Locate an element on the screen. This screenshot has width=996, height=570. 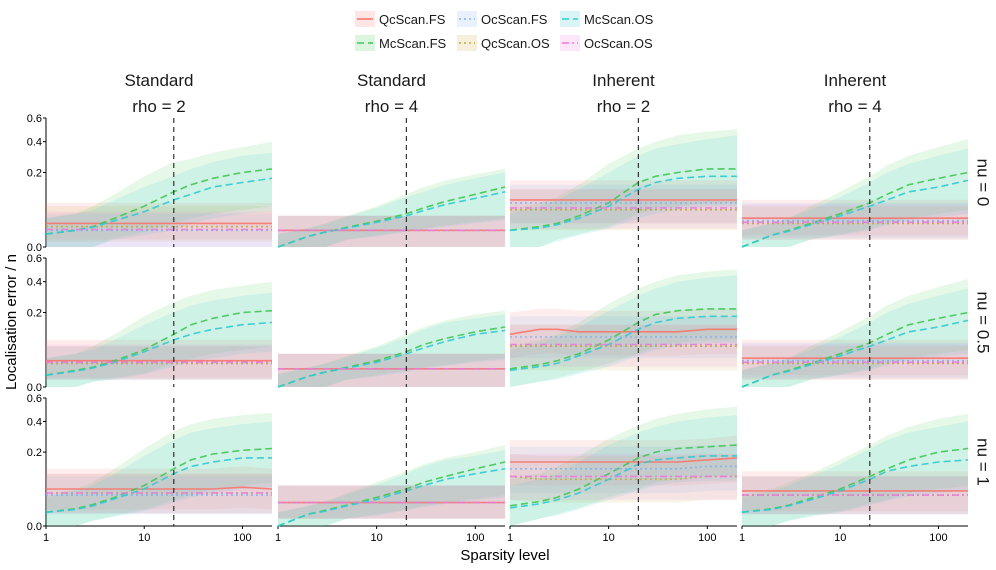
row-strip: nu = 0.5 is located at coordinates (983, 323).